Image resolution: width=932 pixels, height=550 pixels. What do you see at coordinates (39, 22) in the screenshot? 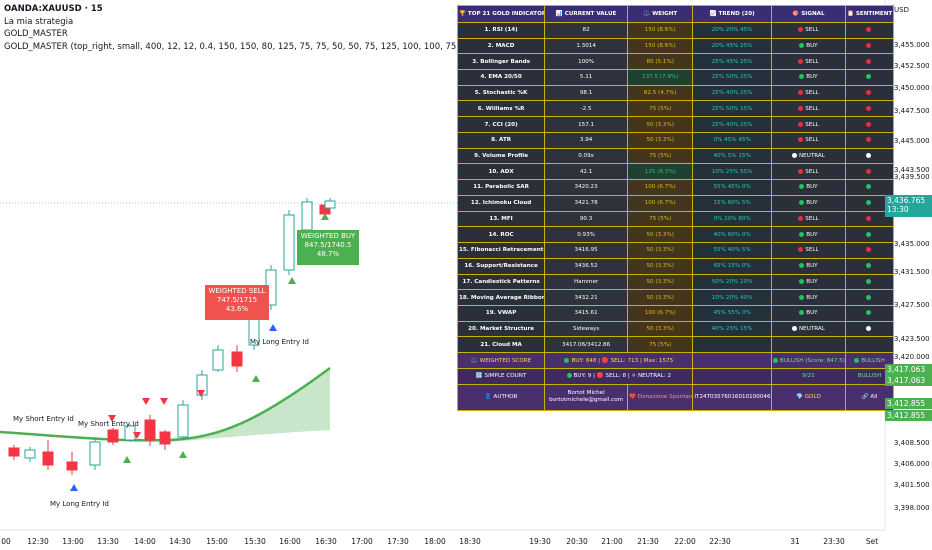
I see `strategy-name: La mia strategia` at bounding box center [39, 22].